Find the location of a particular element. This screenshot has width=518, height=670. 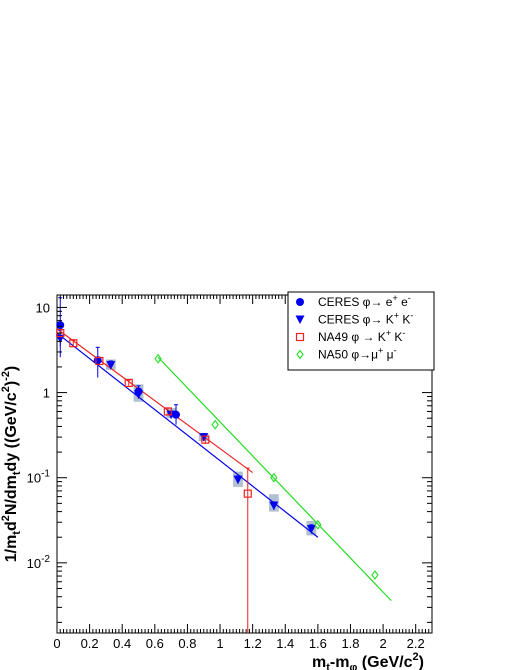

legend-label: CERES φ→ e+ e- is located at coordinates (364, 301).